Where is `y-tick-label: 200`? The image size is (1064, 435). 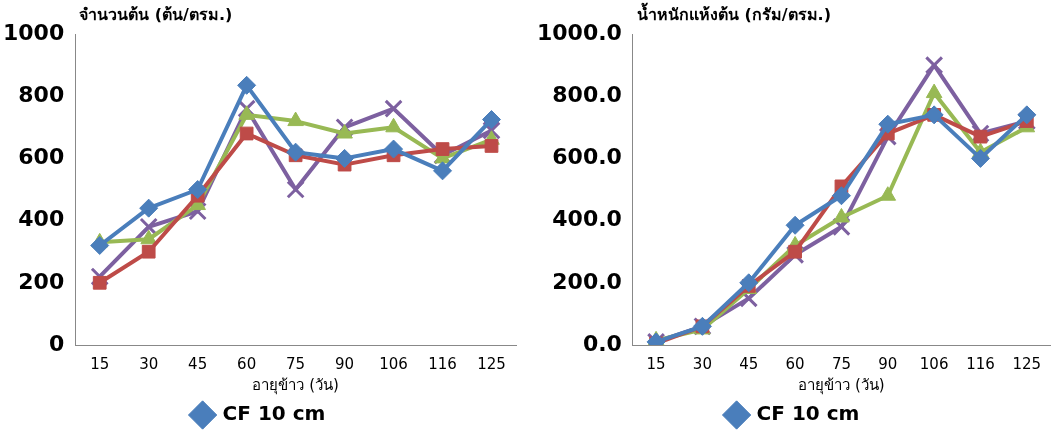 y-tick-label: 200 is located at coordinates (41, 281).